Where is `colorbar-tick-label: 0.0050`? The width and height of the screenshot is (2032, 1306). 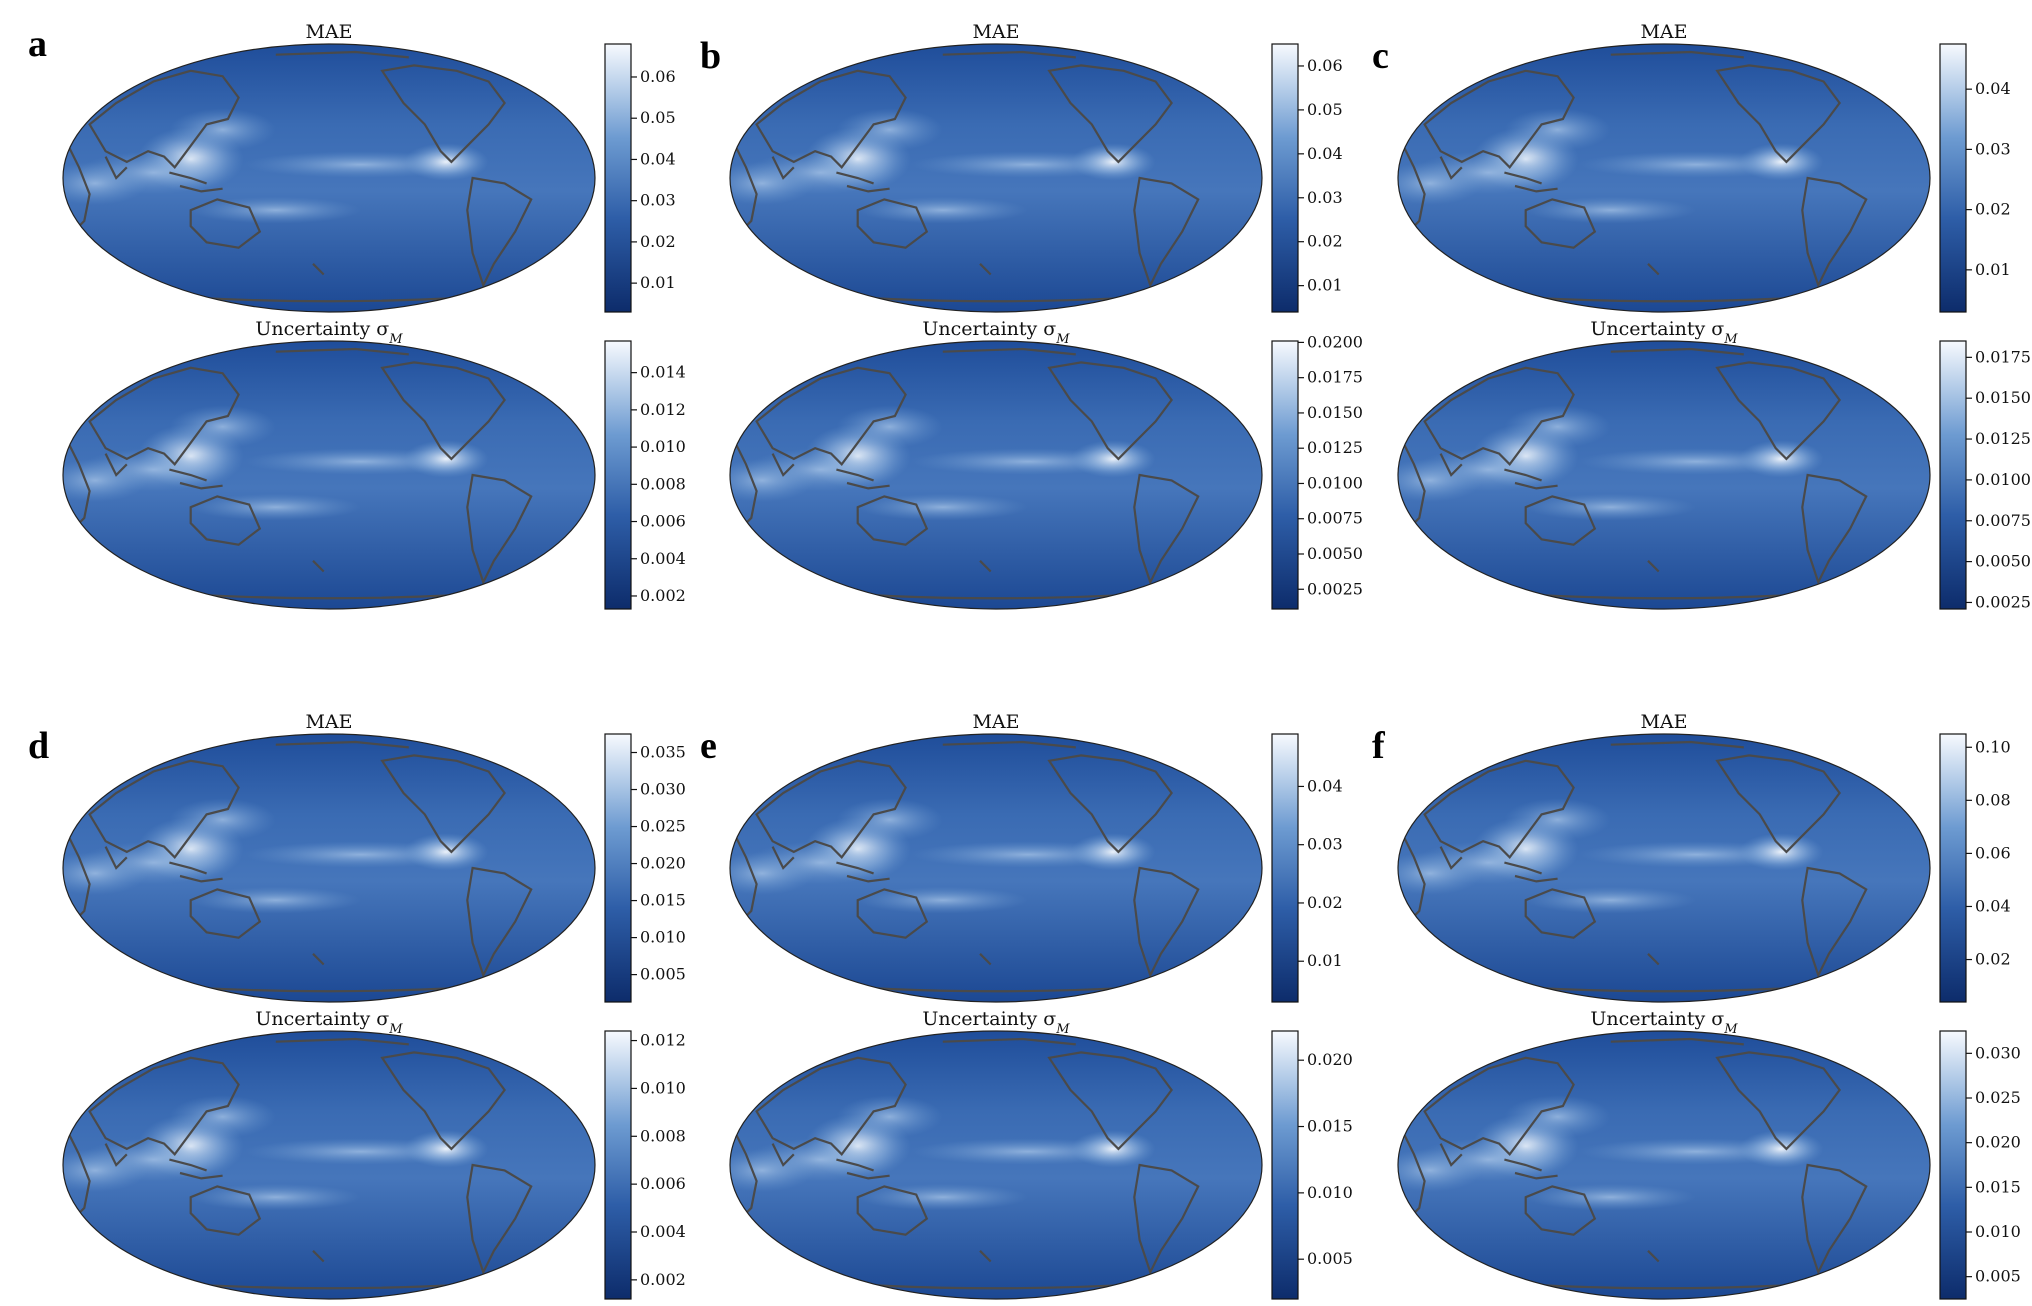
colorbar-tick-label: 0.0050 is located at coordinates (1335, 553).